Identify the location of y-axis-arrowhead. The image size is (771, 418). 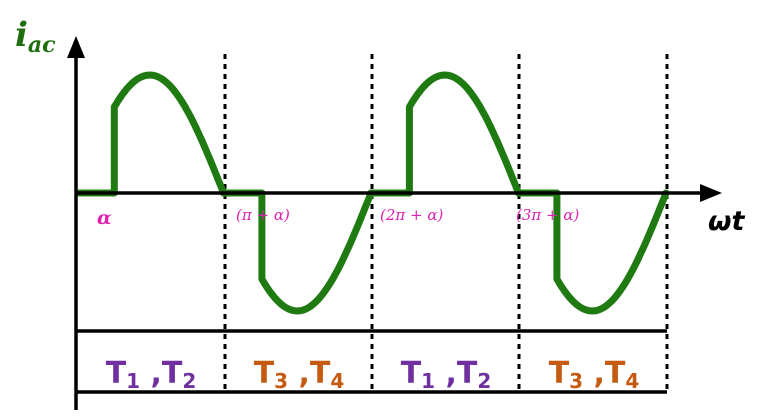
(76, 47).